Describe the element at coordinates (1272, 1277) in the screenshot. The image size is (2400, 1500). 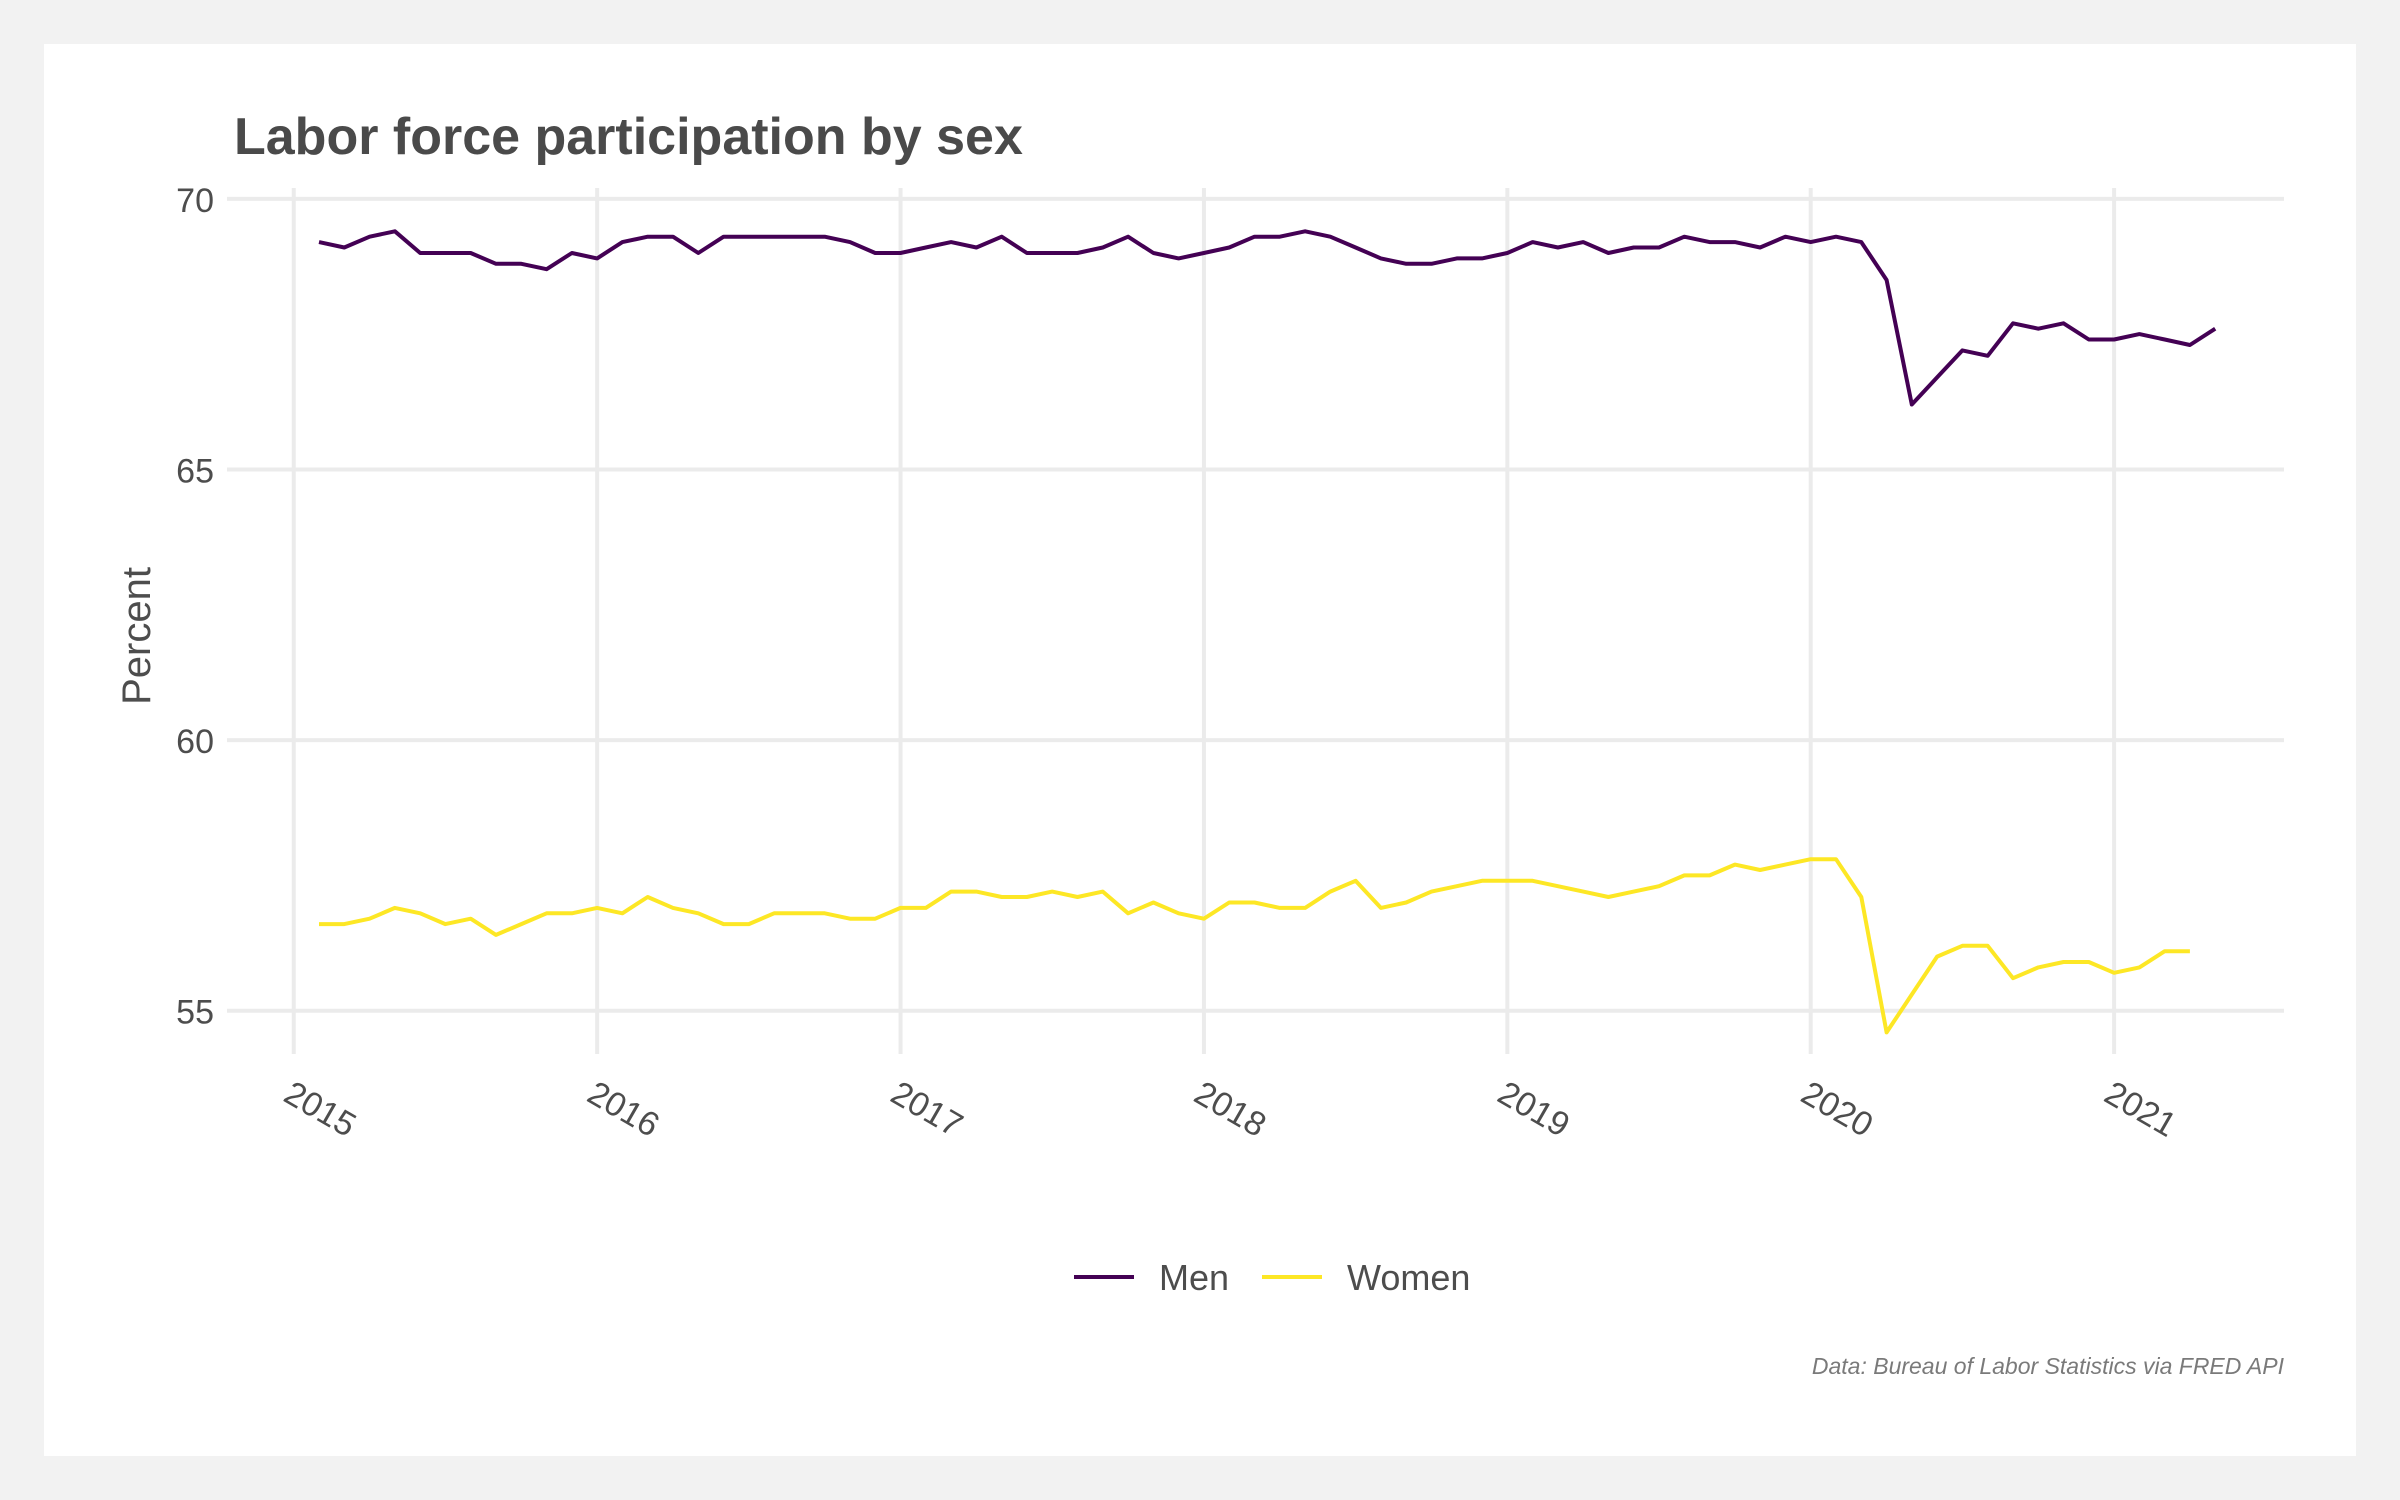
I see `legend: Men Women` at that location.